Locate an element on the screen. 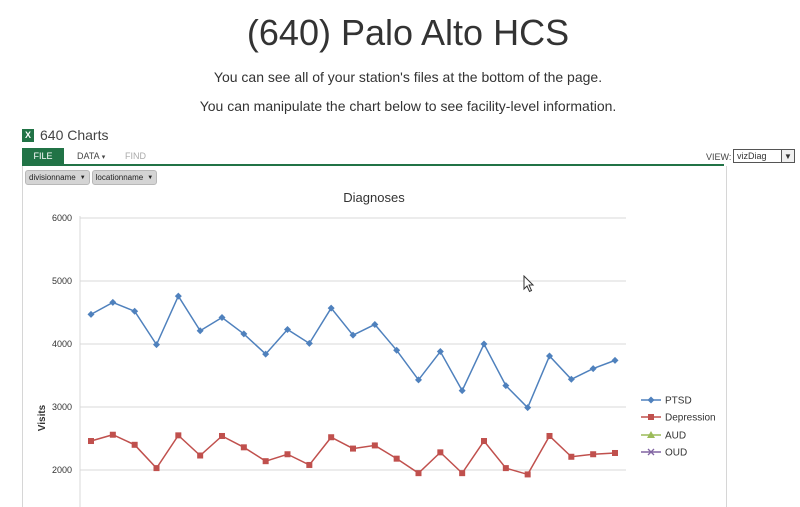 This screenshot has width=800, height=507. filter-divisionname: divisionname ▼ is located at coordinates (57, 177).